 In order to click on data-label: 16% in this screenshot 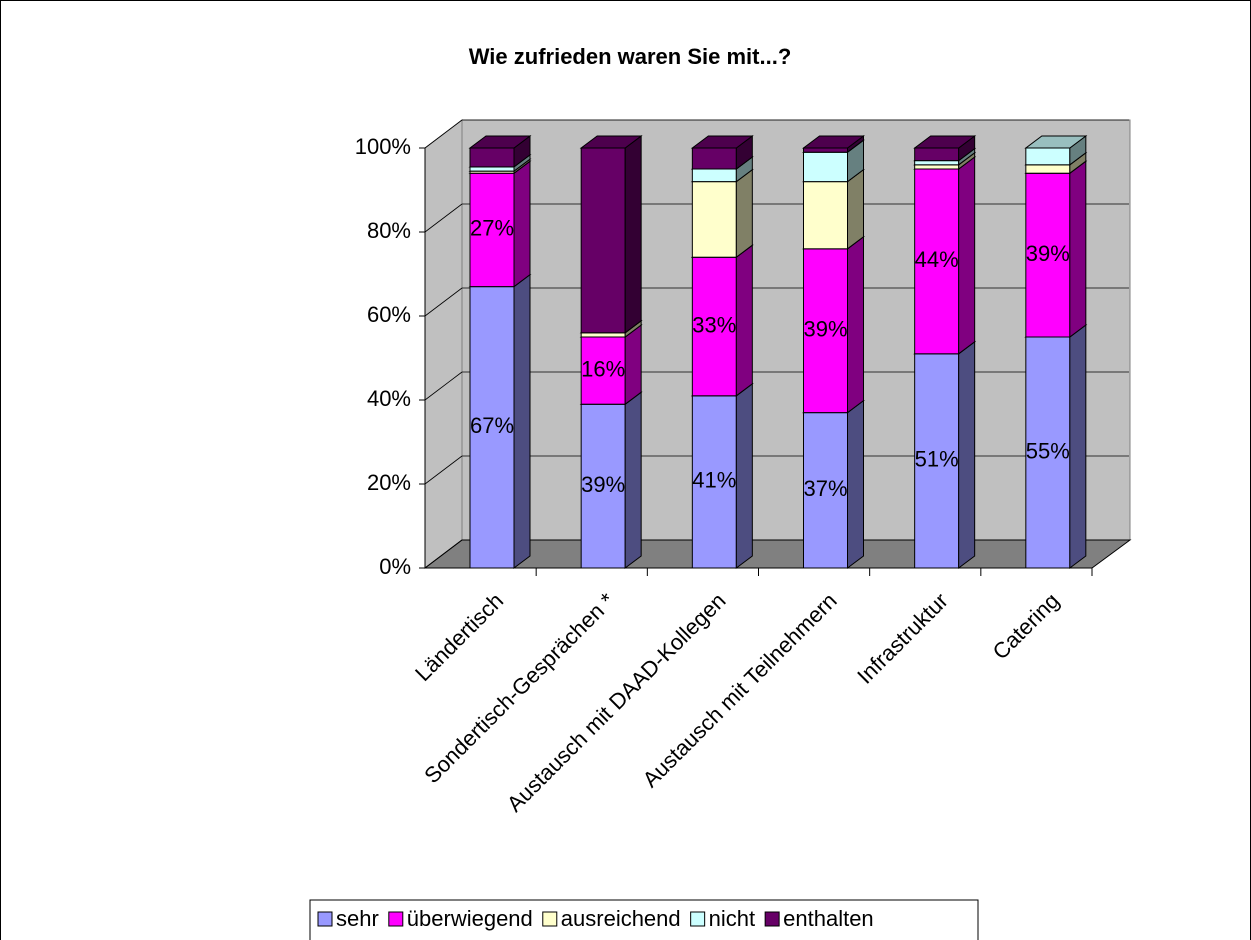, I will do `click(603, 368)`.